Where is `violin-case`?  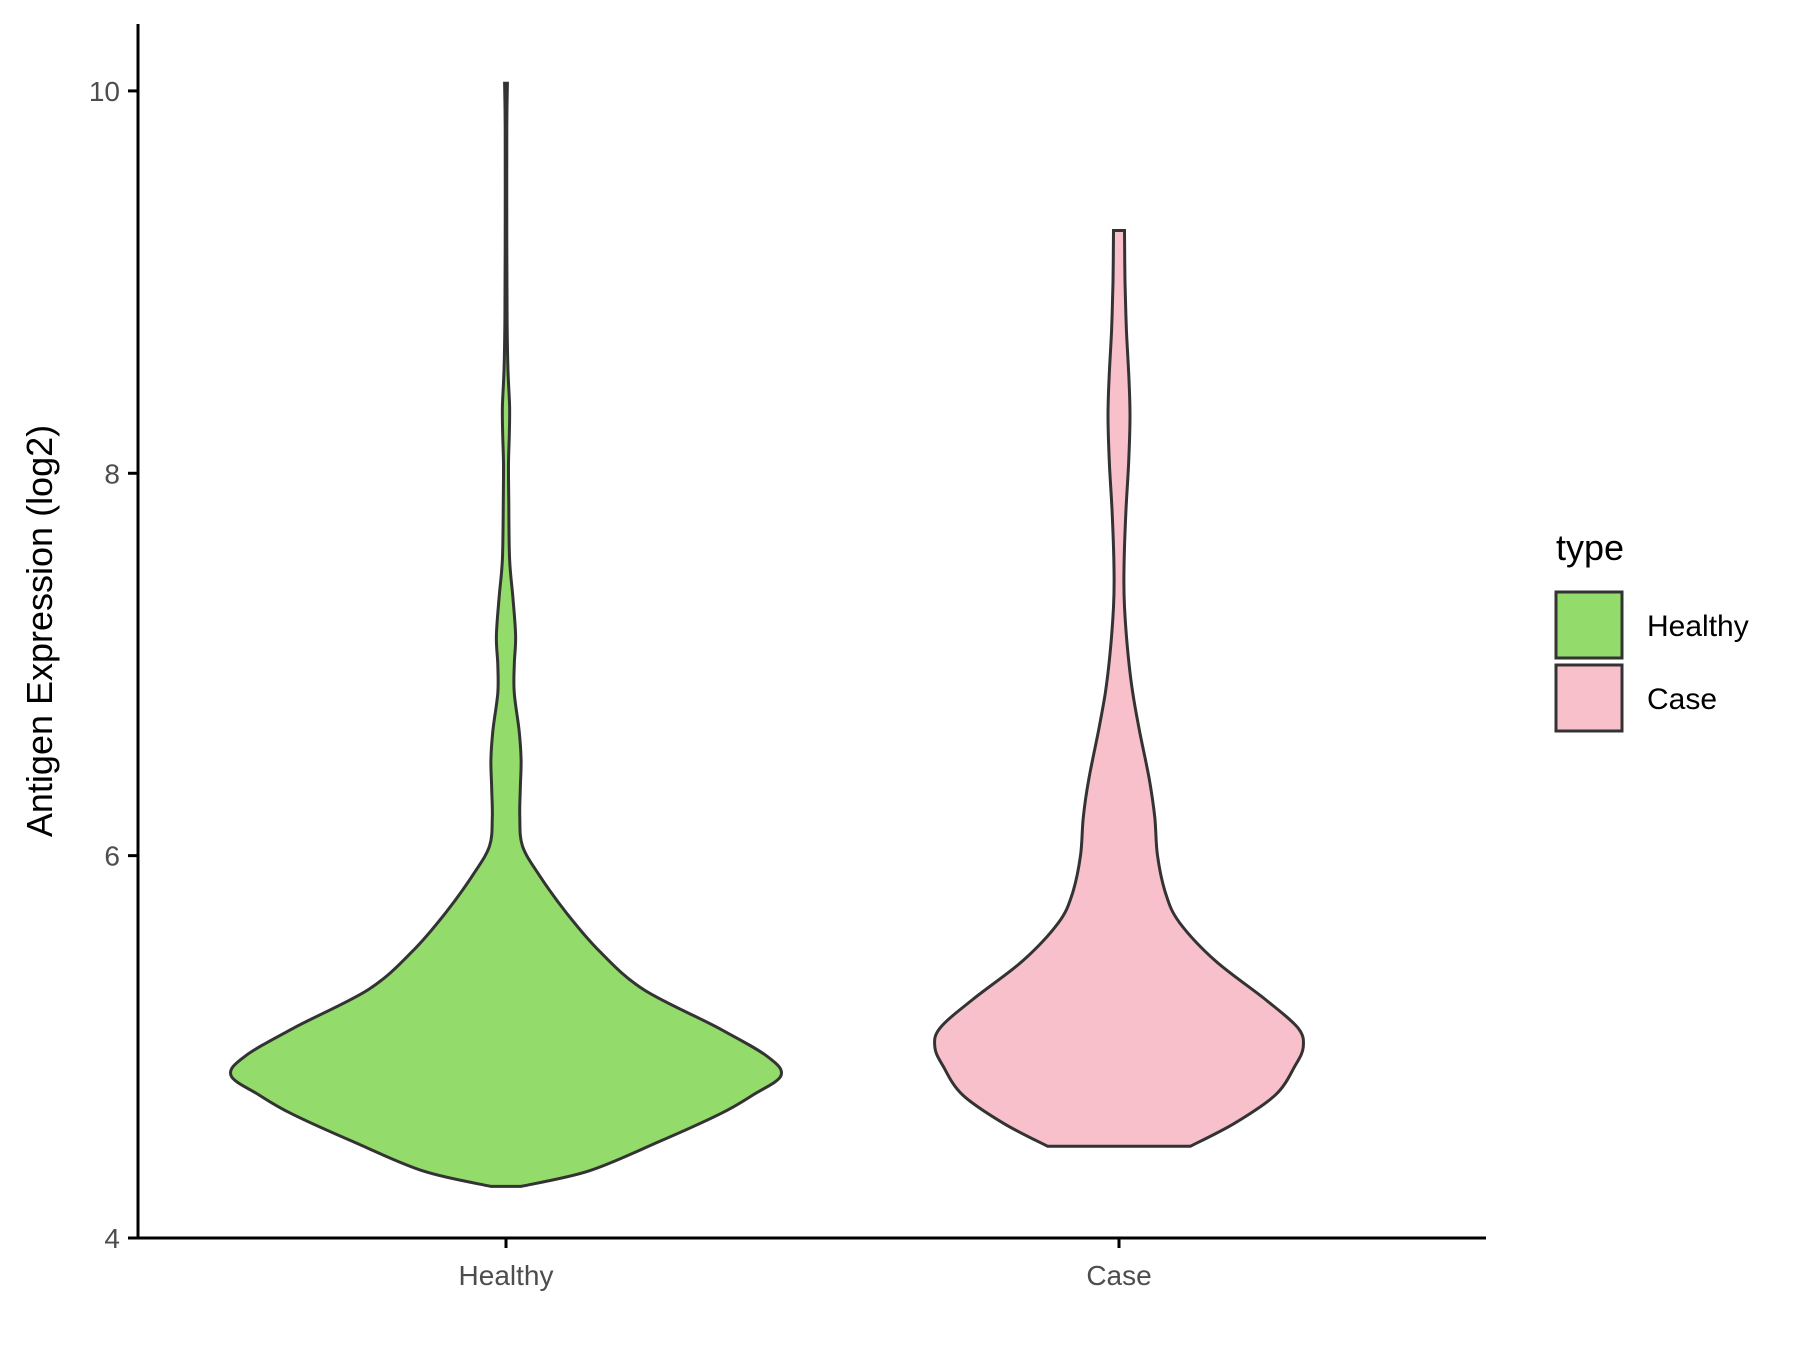
violin-case is located at coordinates (1119, 688).